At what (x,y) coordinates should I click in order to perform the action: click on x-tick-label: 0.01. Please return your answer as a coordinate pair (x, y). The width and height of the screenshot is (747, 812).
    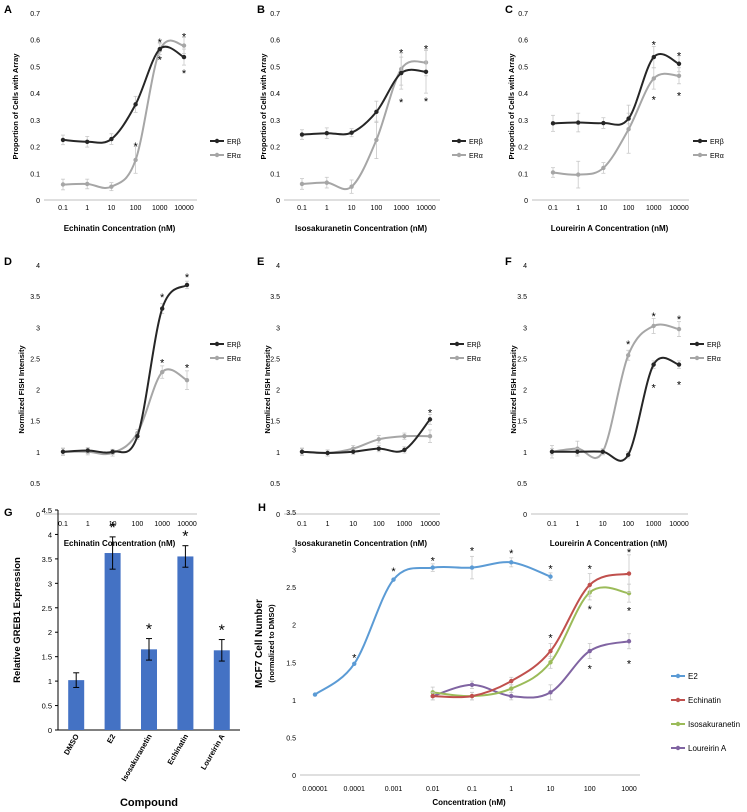
    Looking at the image, I should click on (433, 789).